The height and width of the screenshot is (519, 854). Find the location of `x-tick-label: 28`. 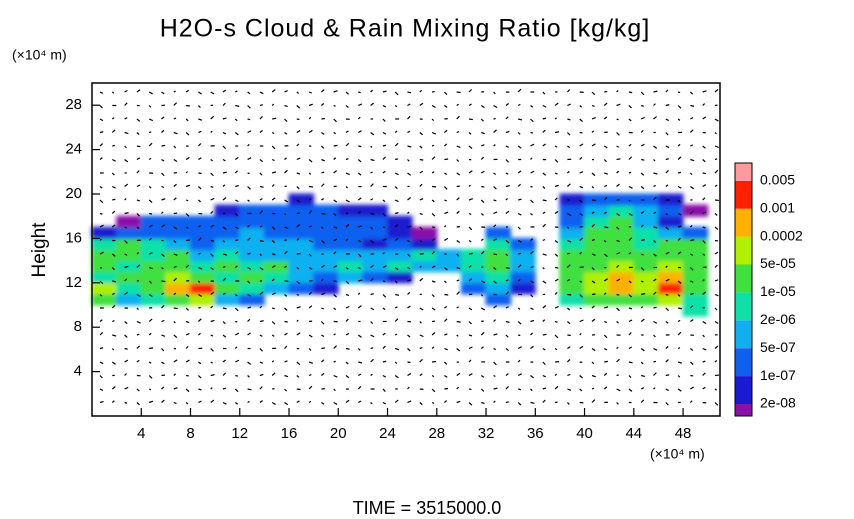

x-tick-label: 28 is located at coordinates (436, 433).